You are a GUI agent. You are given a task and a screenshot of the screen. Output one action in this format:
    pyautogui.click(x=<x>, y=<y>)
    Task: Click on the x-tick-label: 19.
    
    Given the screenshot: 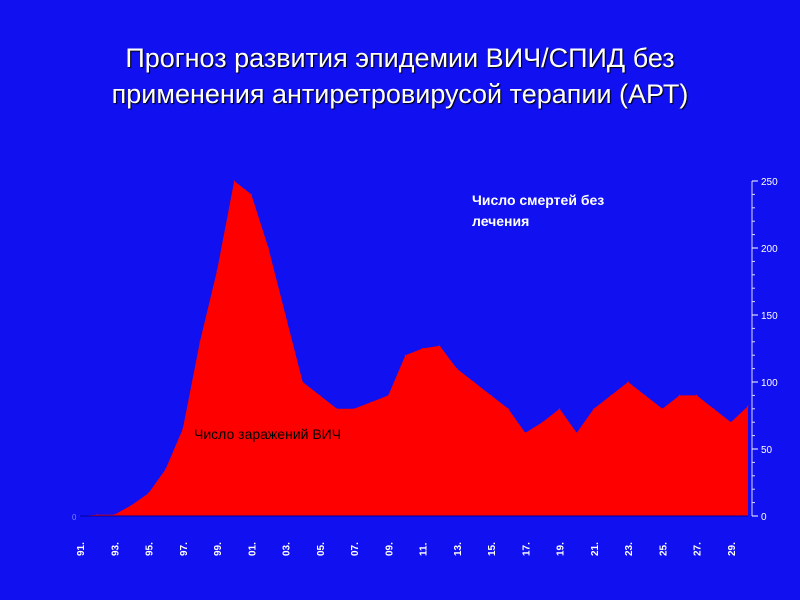 What is the action you would take?
    pyautogui.click(x=561, y=549)
    